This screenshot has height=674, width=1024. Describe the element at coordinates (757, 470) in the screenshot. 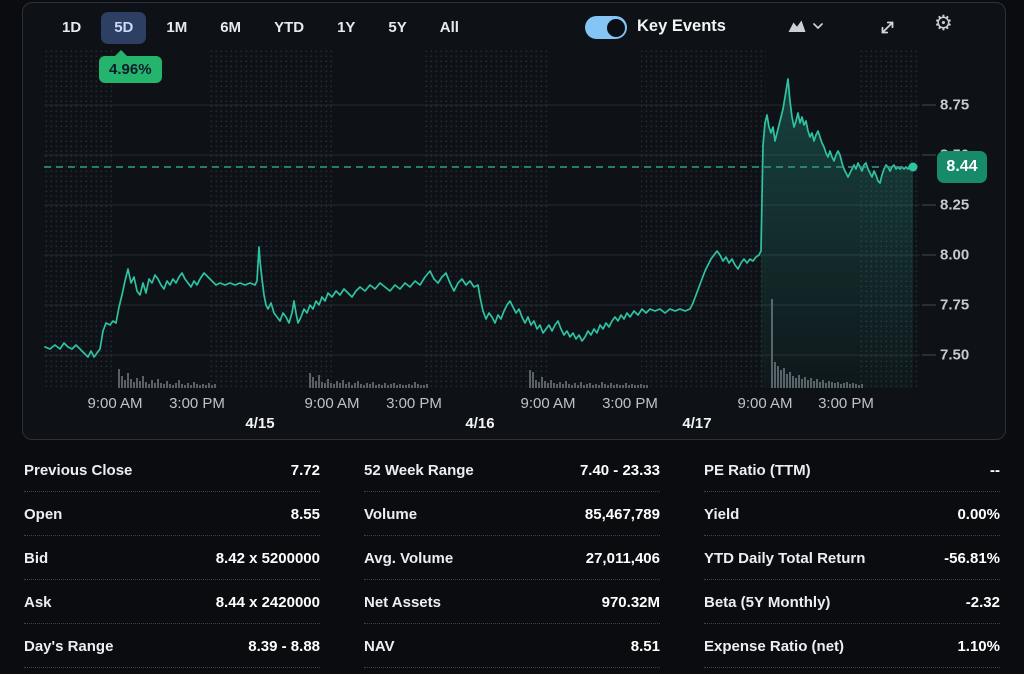

I see `stat-label: PE Ratio (TTM)` at that location.